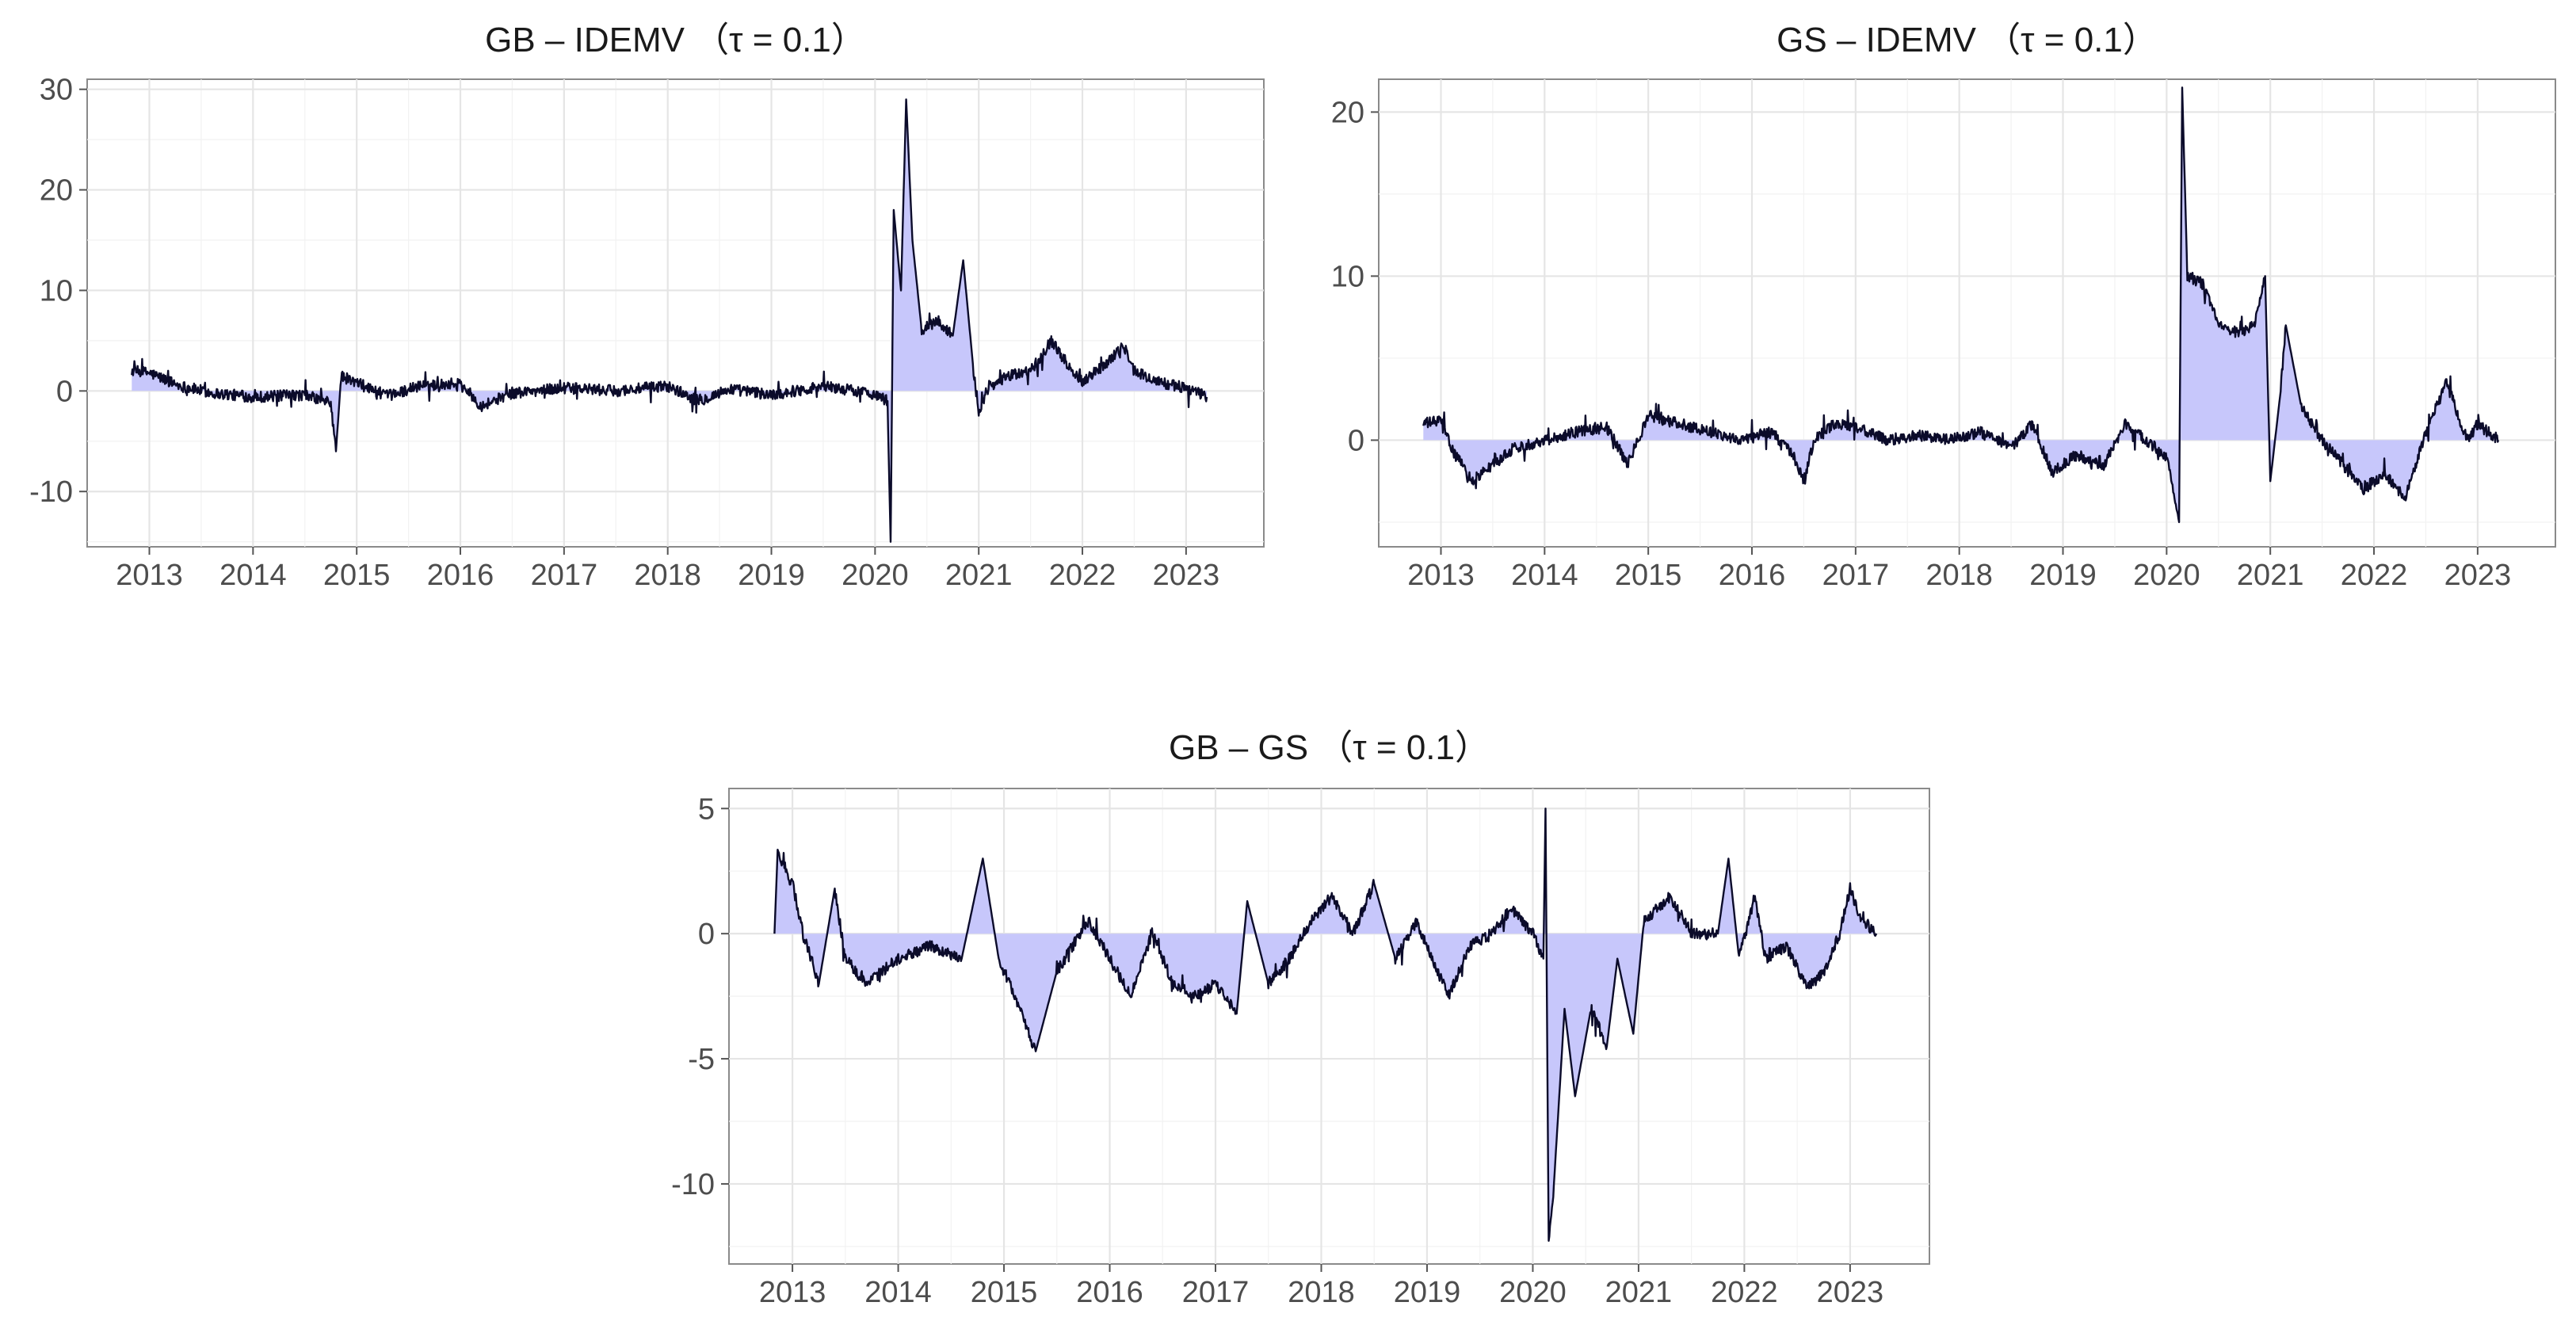 Image resolution: width=2576 pixels, height=1325 pixels. Describe the element at coordinates (701, 1059) in the screenshot. I see `y-tick-label: -5` at that location.